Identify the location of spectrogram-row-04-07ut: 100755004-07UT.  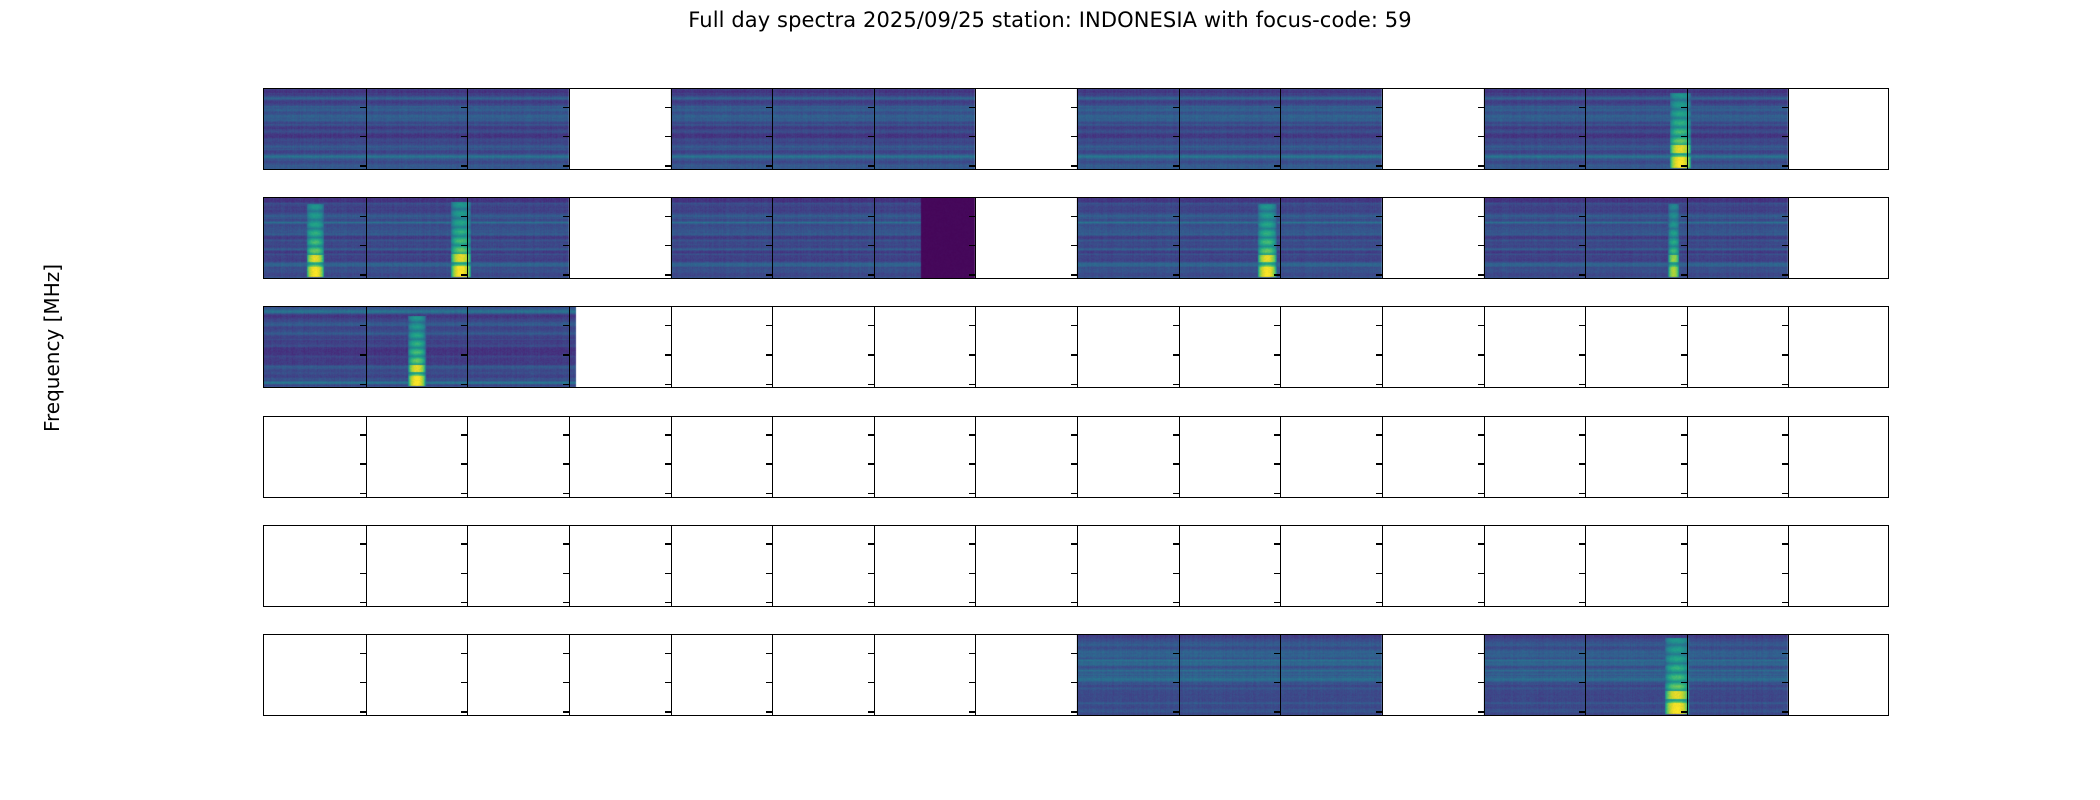
(1076, 238).